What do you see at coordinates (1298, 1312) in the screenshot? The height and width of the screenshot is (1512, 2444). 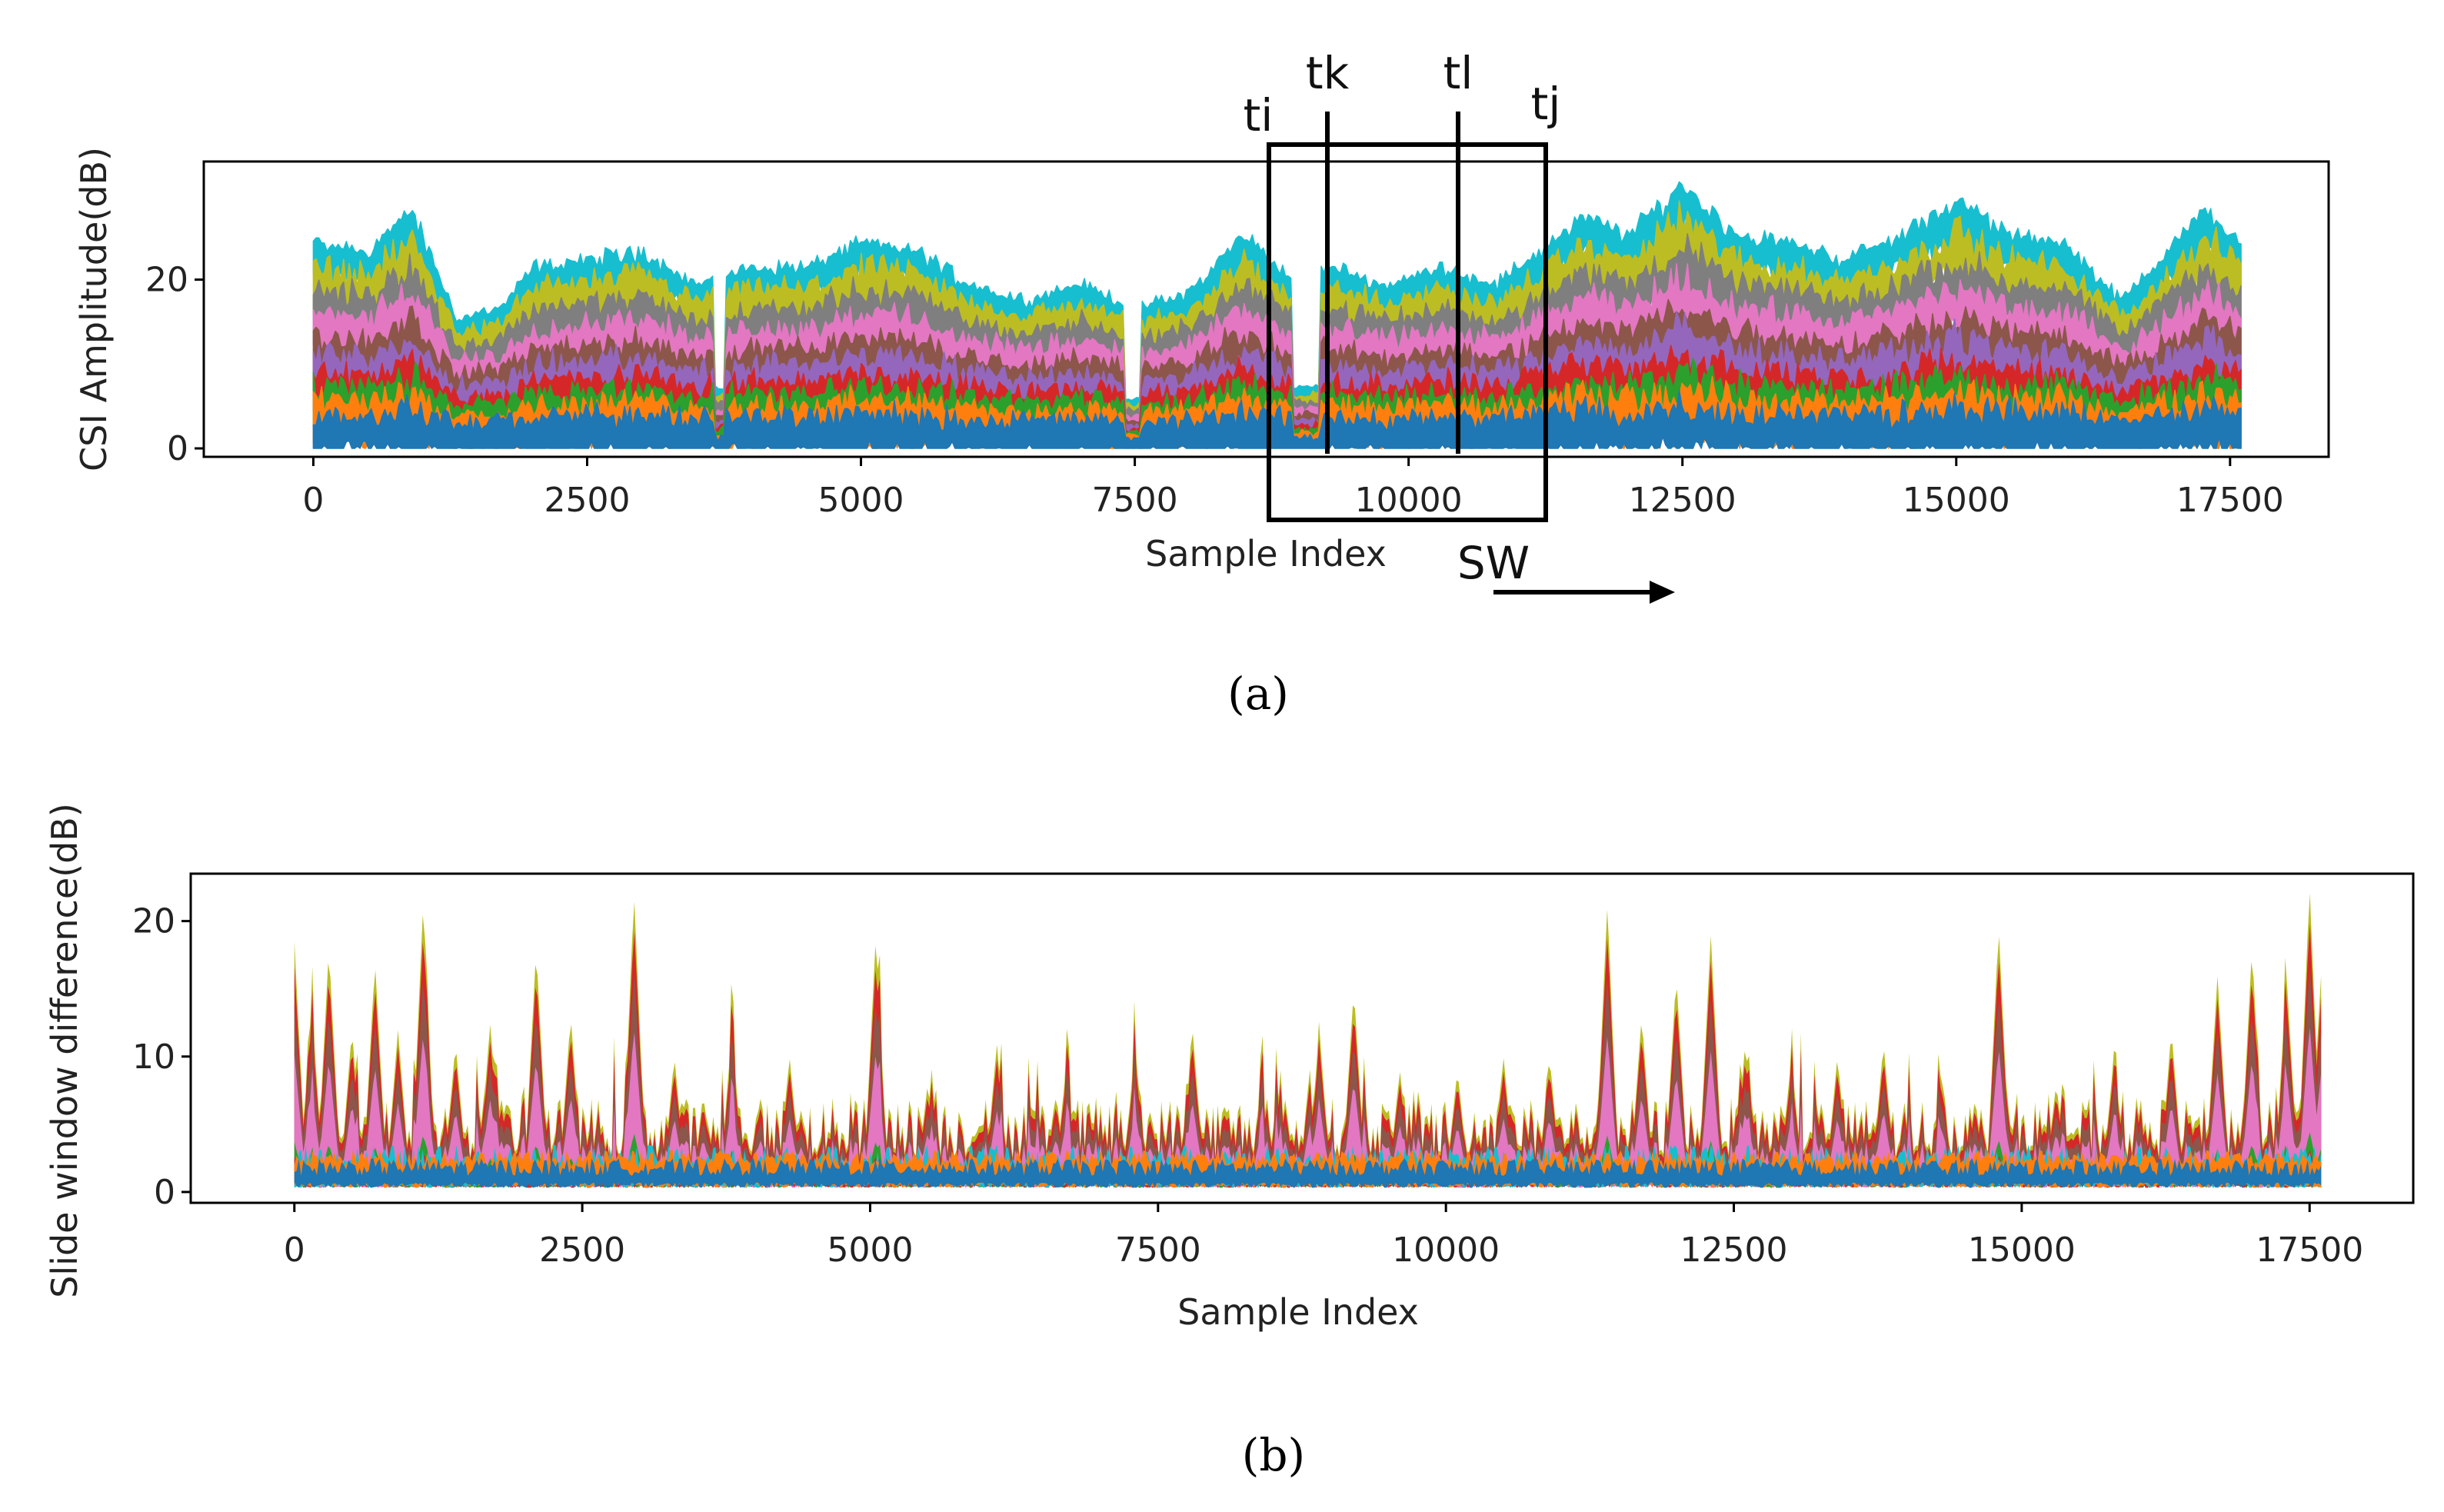 I see `chart-b-x-axis-label: Sample Index` at bounding box center [1298, 1312].